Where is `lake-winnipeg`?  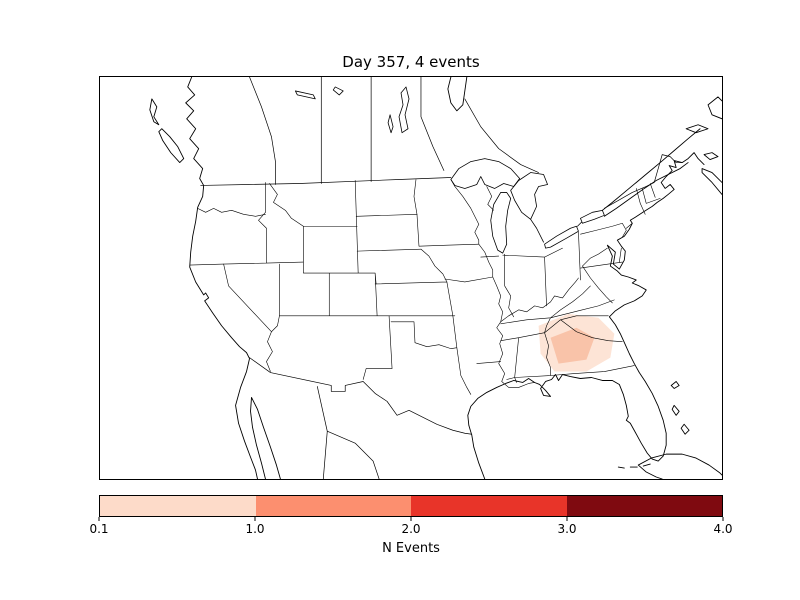 lake-winnipeg is located at coordinates (352, 110).